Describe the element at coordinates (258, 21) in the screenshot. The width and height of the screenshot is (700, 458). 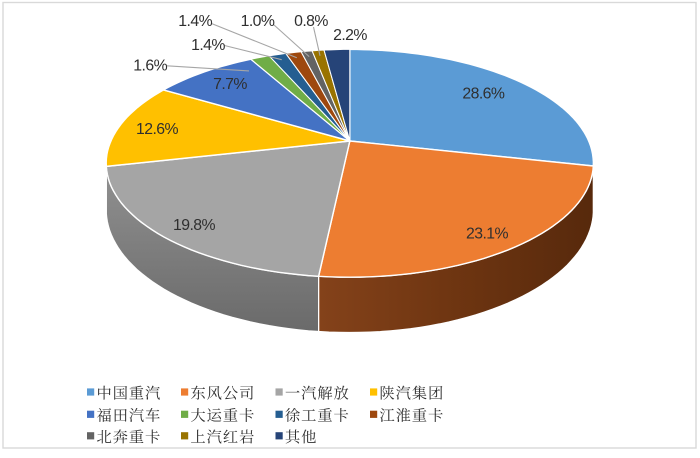
I see `svg-text: 1.0%` at that location.